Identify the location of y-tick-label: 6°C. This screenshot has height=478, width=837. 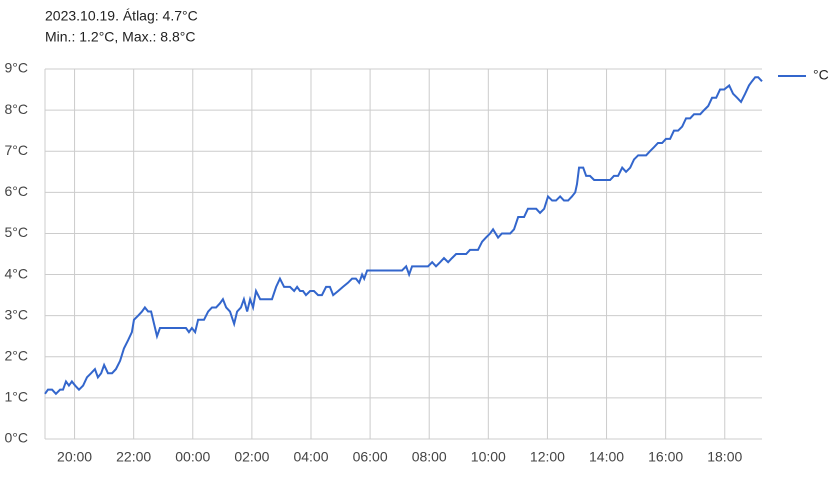
(17, 191).